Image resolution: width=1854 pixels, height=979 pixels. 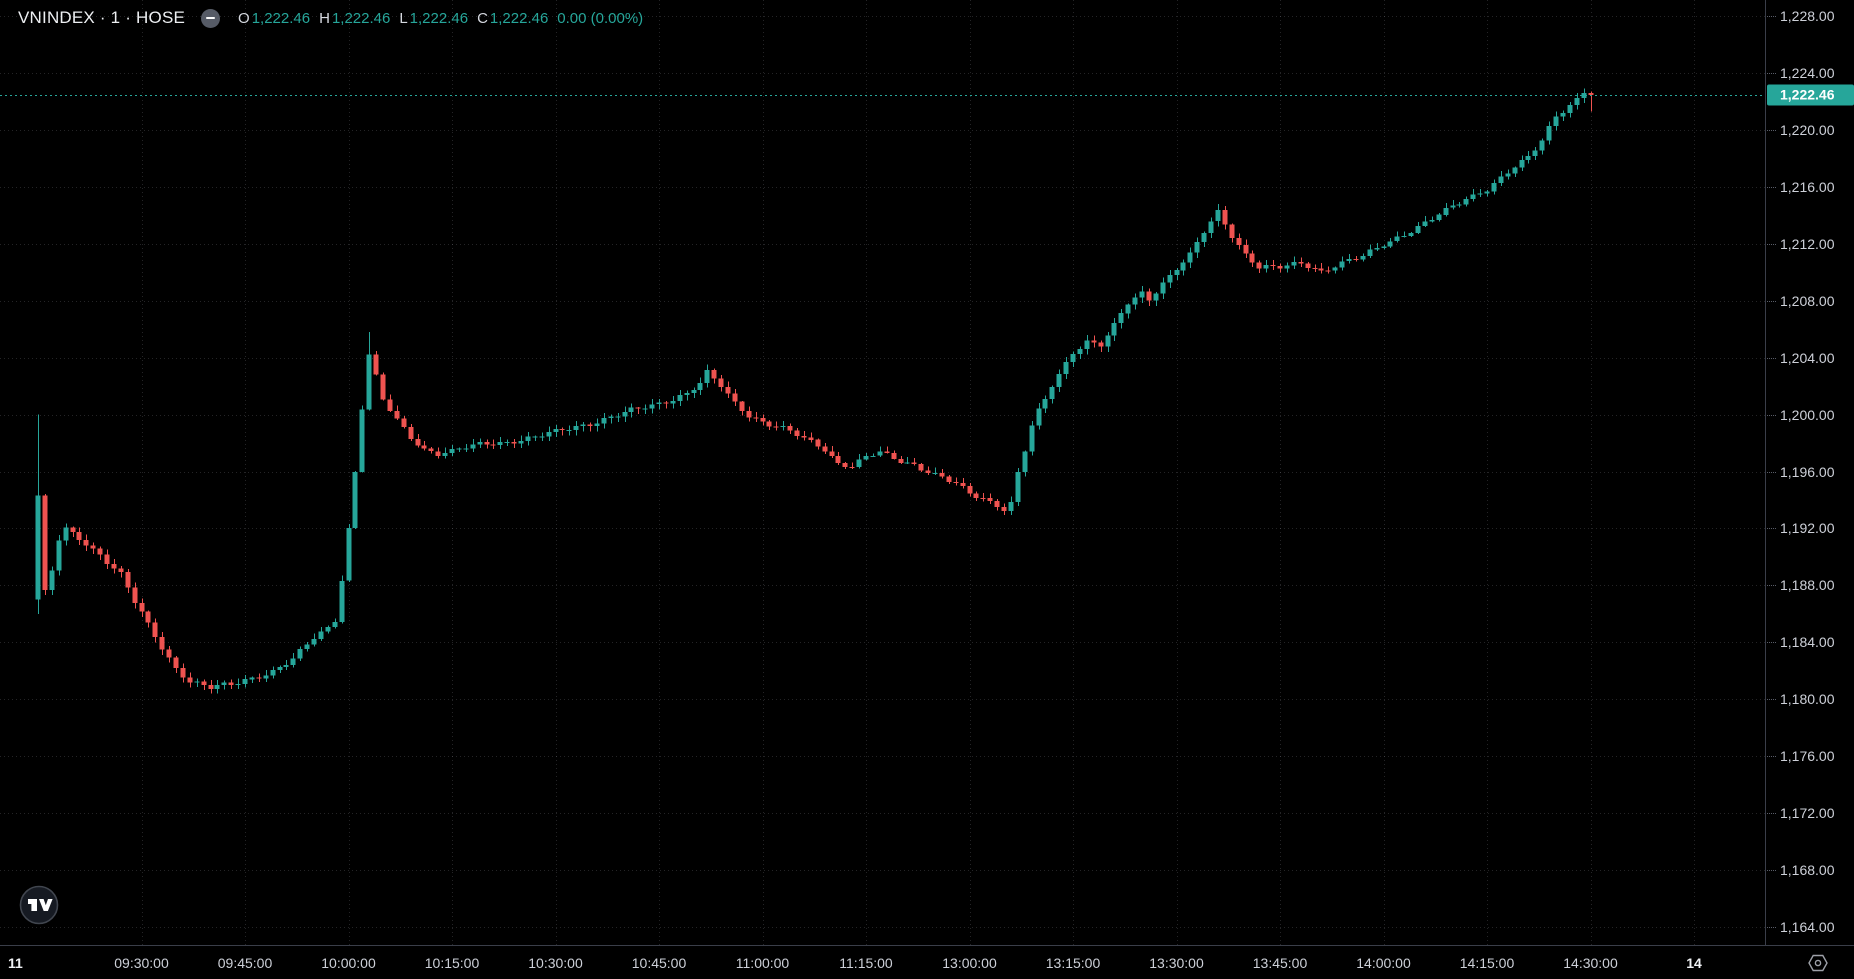 I want to click on time-axis-label: 13:00:00, so click(x=969, y=962).